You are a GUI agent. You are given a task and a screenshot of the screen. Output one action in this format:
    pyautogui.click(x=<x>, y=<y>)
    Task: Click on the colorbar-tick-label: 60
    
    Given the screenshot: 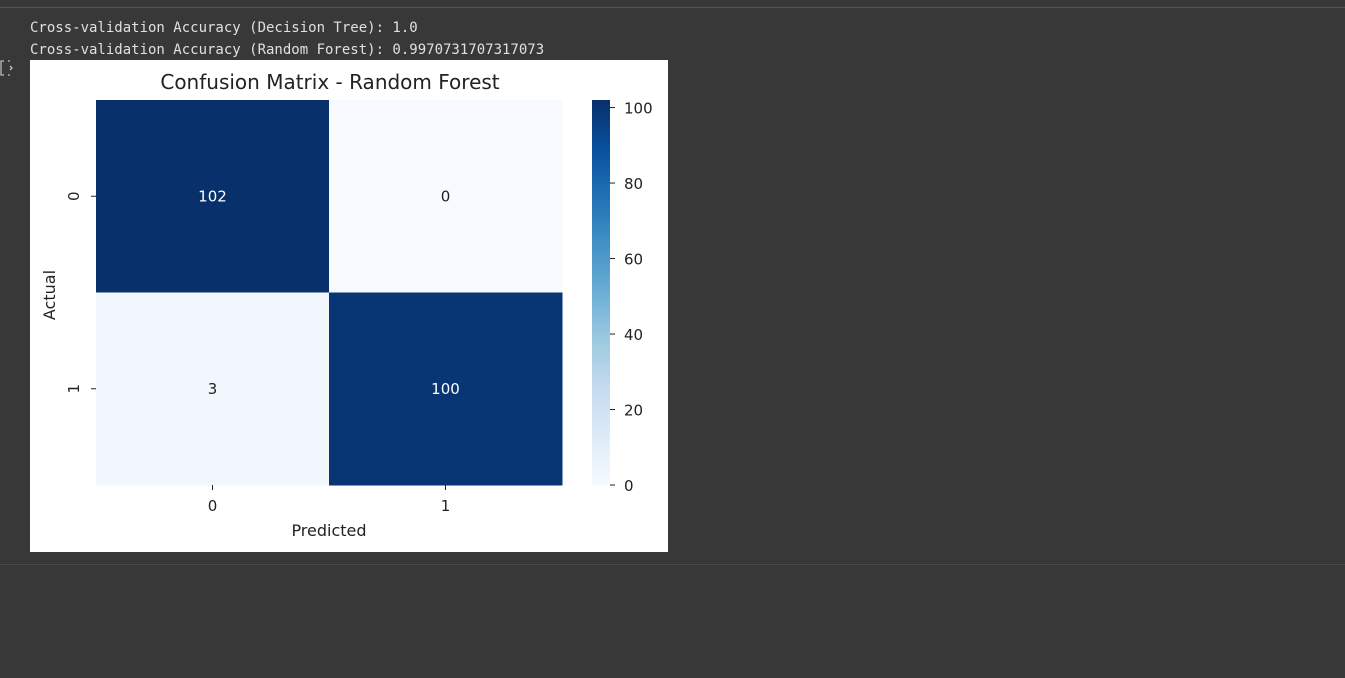 What is the action you would take?
    pyautogui.click(x=633, y=260)
    